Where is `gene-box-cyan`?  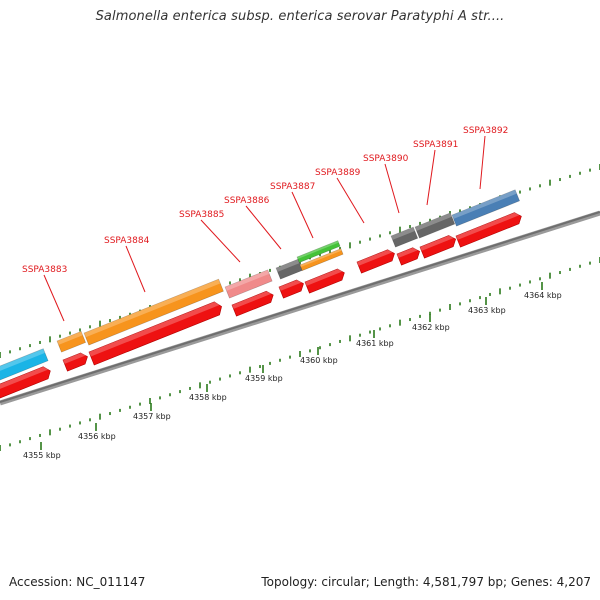 gene-box-cyan is located at coordinates (24, 364).